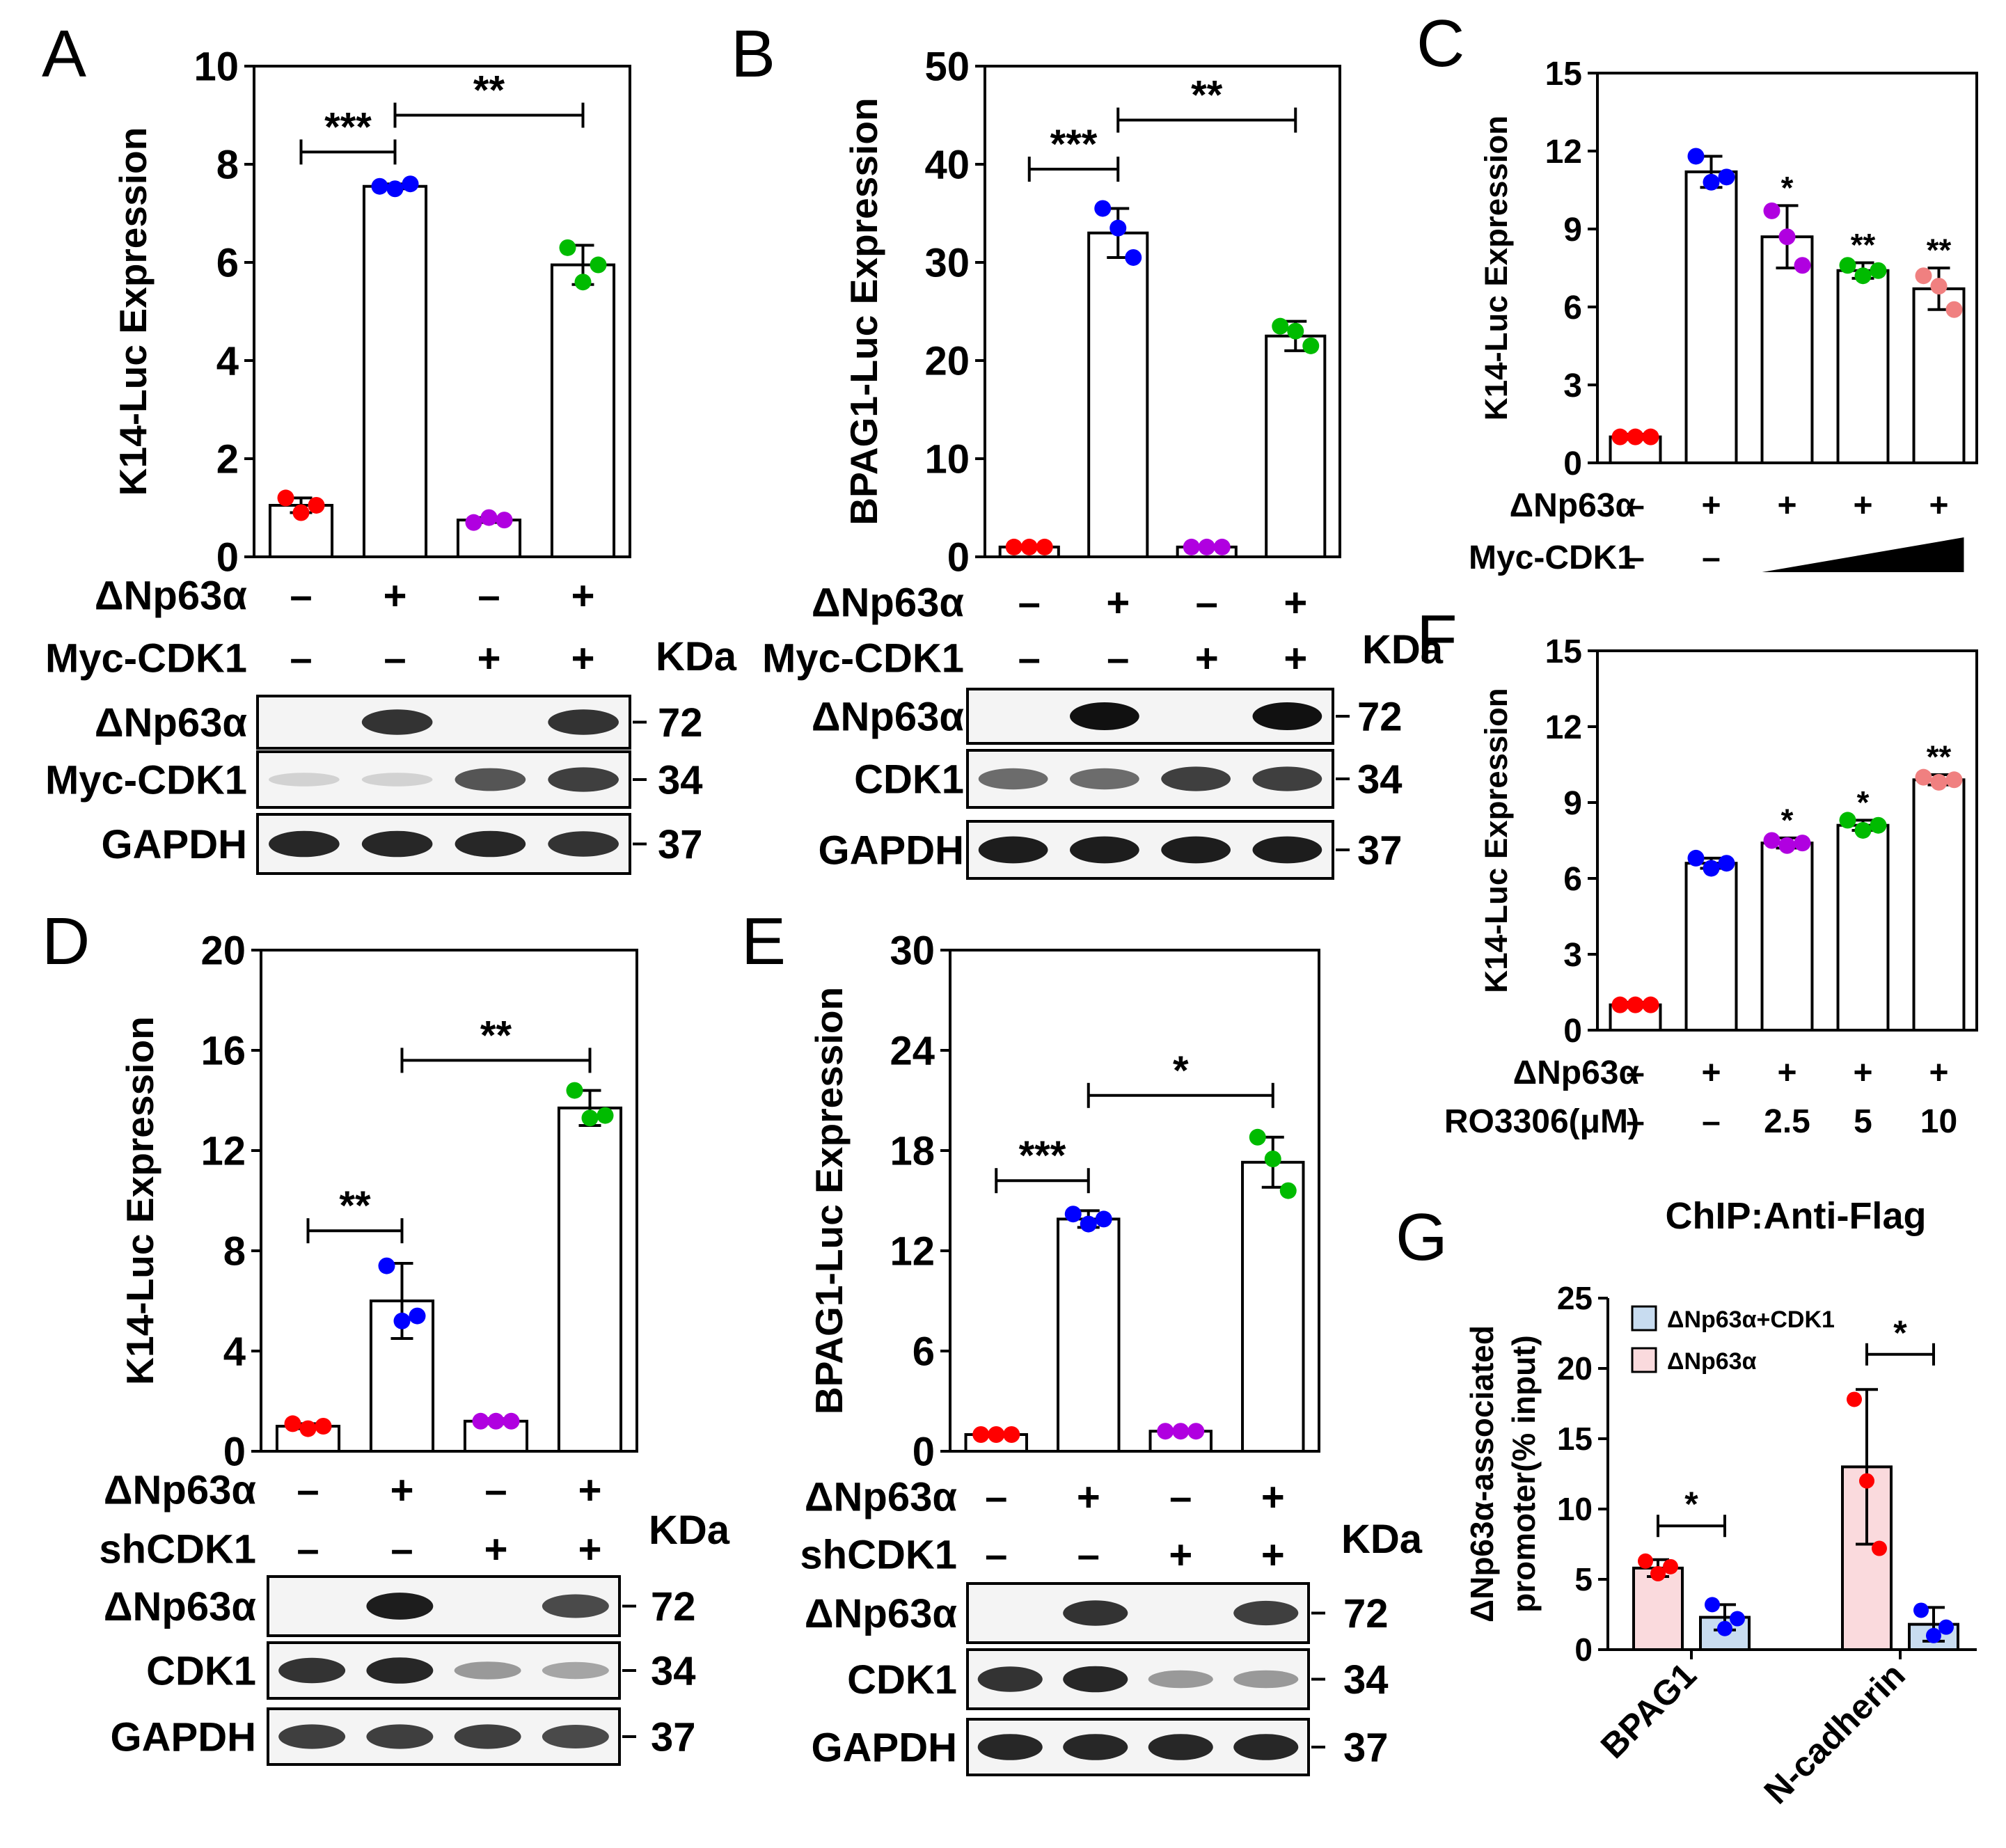 The width and height of the screenshot is (2006, 1848). What do you see at coordinates (878, 1554) in the screenshot?
I see `condition-label: shCDK1` at bounding box center [878, 1554].